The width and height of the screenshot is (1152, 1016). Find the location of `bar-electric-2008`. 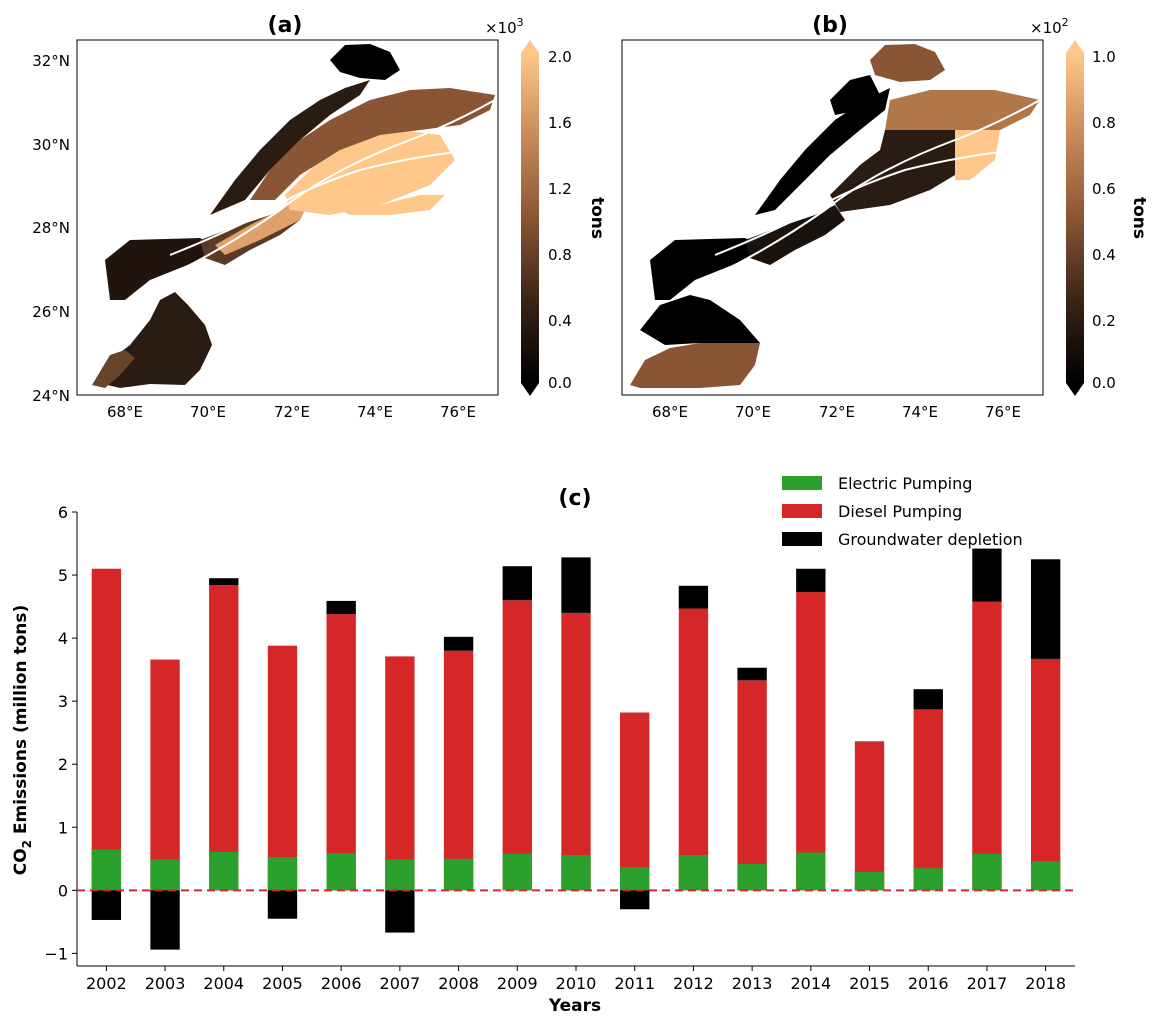

bar-electric-2008 is located at coordinates (458, 874).